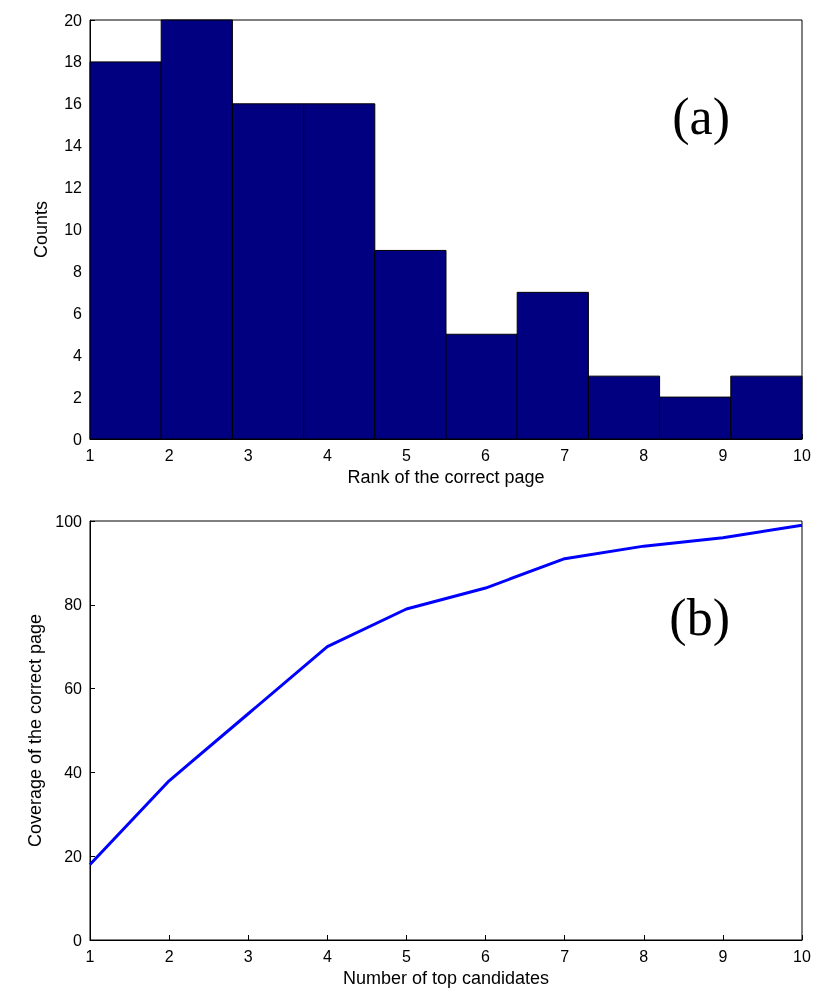 The width and height of the screenshot is (820, 1002). Describe the element at coordinates (73, 62) in the screenshot. I see `y-tick-label: 18` at that location.